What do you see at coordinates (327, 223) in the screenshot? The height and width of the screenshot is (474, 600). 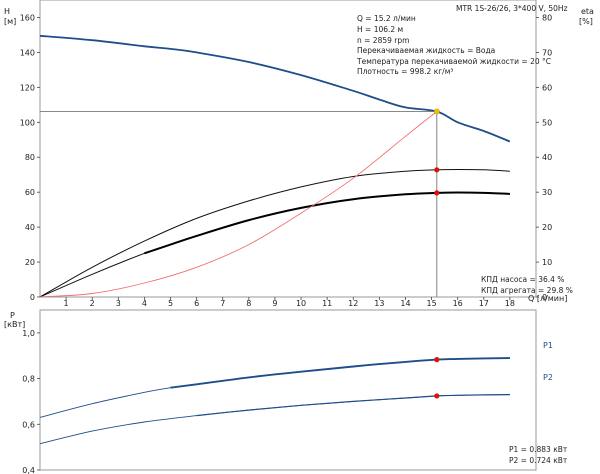 I see `curve-unit_eff-operating` at bounding box center [327, 223].